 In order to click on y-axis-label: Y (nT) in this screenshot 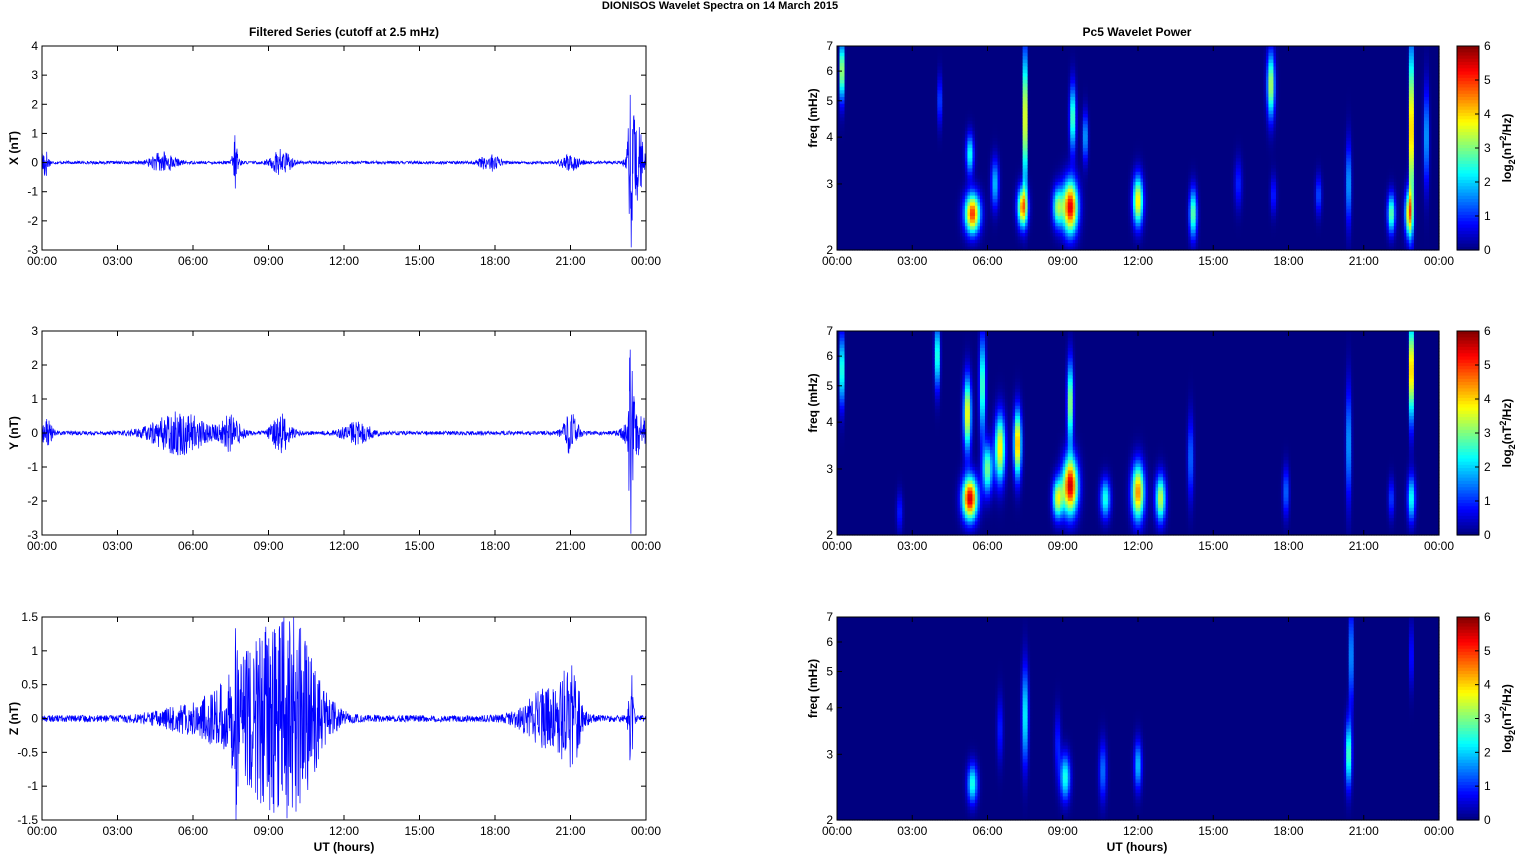, I will do `click(14, 433)`.